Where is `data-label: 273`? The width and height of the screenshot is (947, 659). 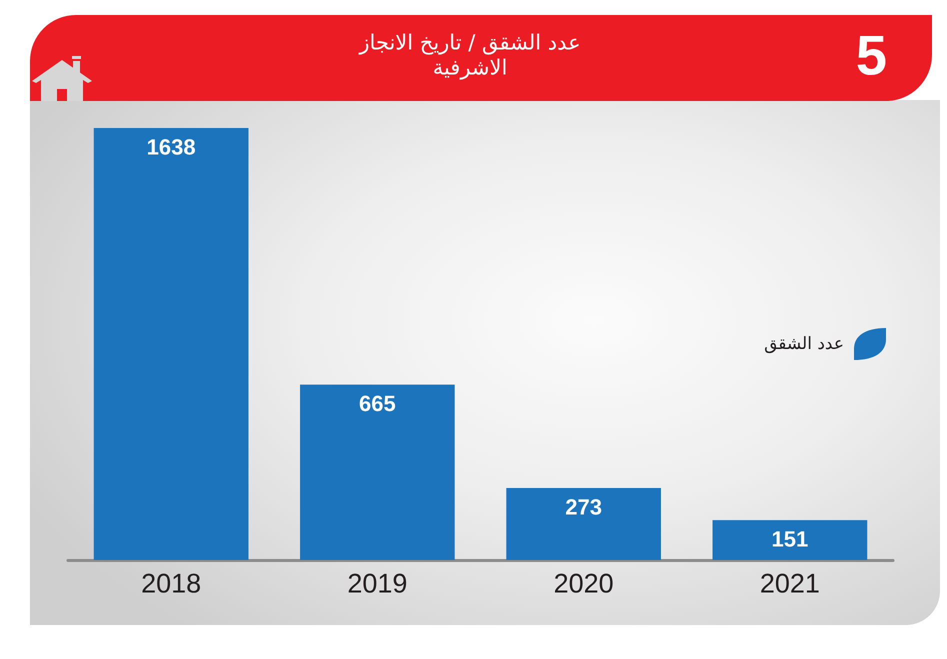
data-label: 273 is located at coordinates (583, 507).